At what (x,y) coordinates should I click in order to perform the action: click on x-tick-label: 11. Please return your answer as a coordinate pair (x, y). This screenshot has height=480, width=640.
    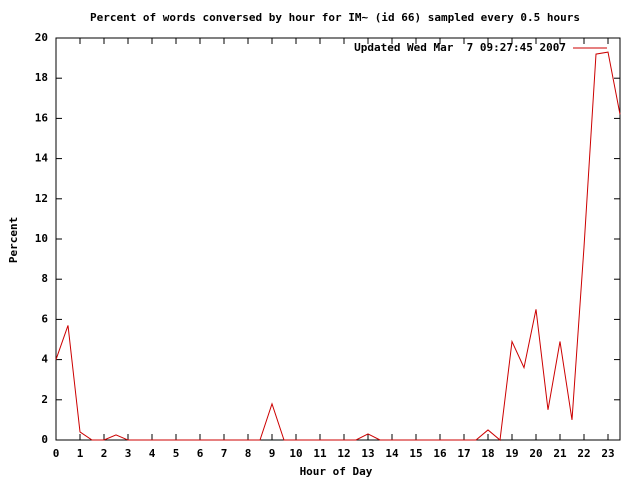
    Looking at the image, I should click on (320, 453).